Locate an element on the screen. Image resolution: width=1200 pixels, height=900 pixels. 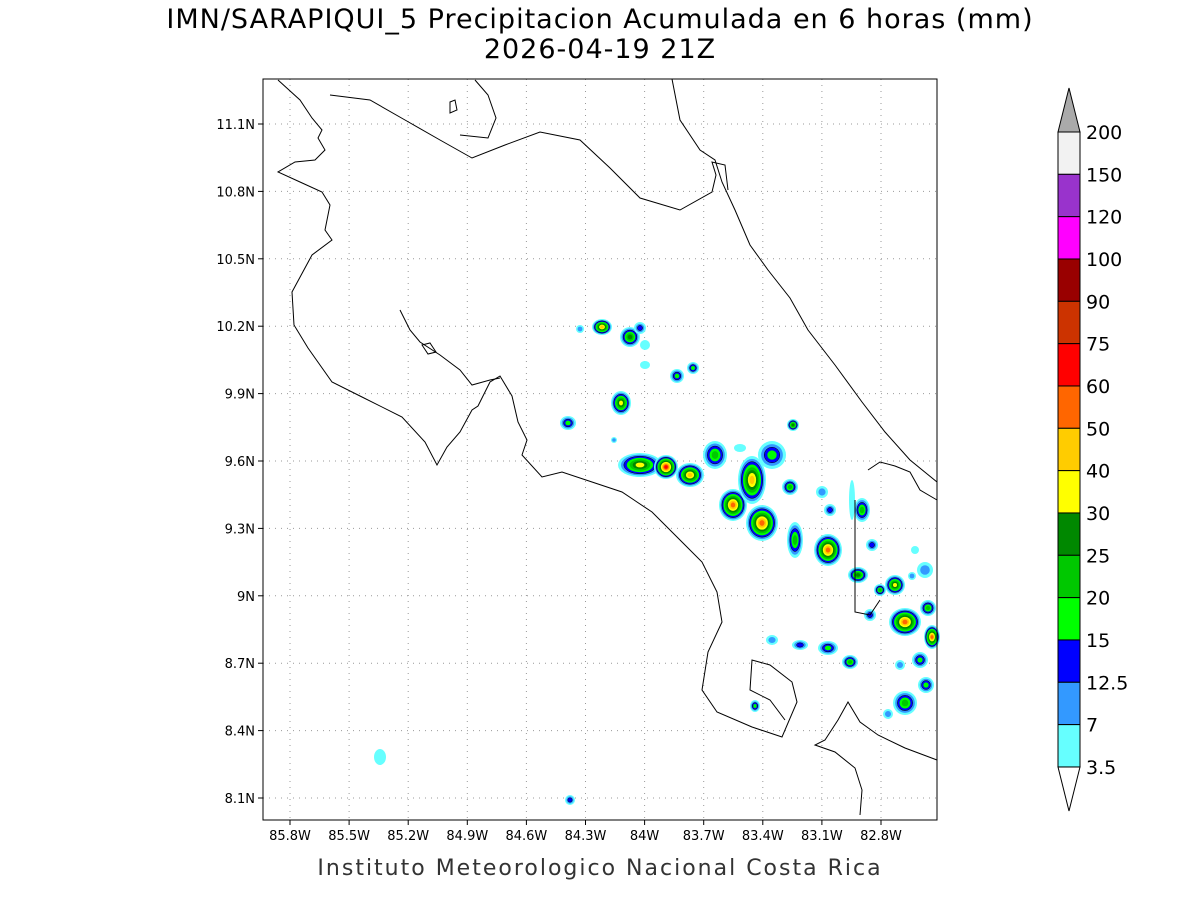
lat-tick-label: 11.1N is located at coordinates (235, 125).